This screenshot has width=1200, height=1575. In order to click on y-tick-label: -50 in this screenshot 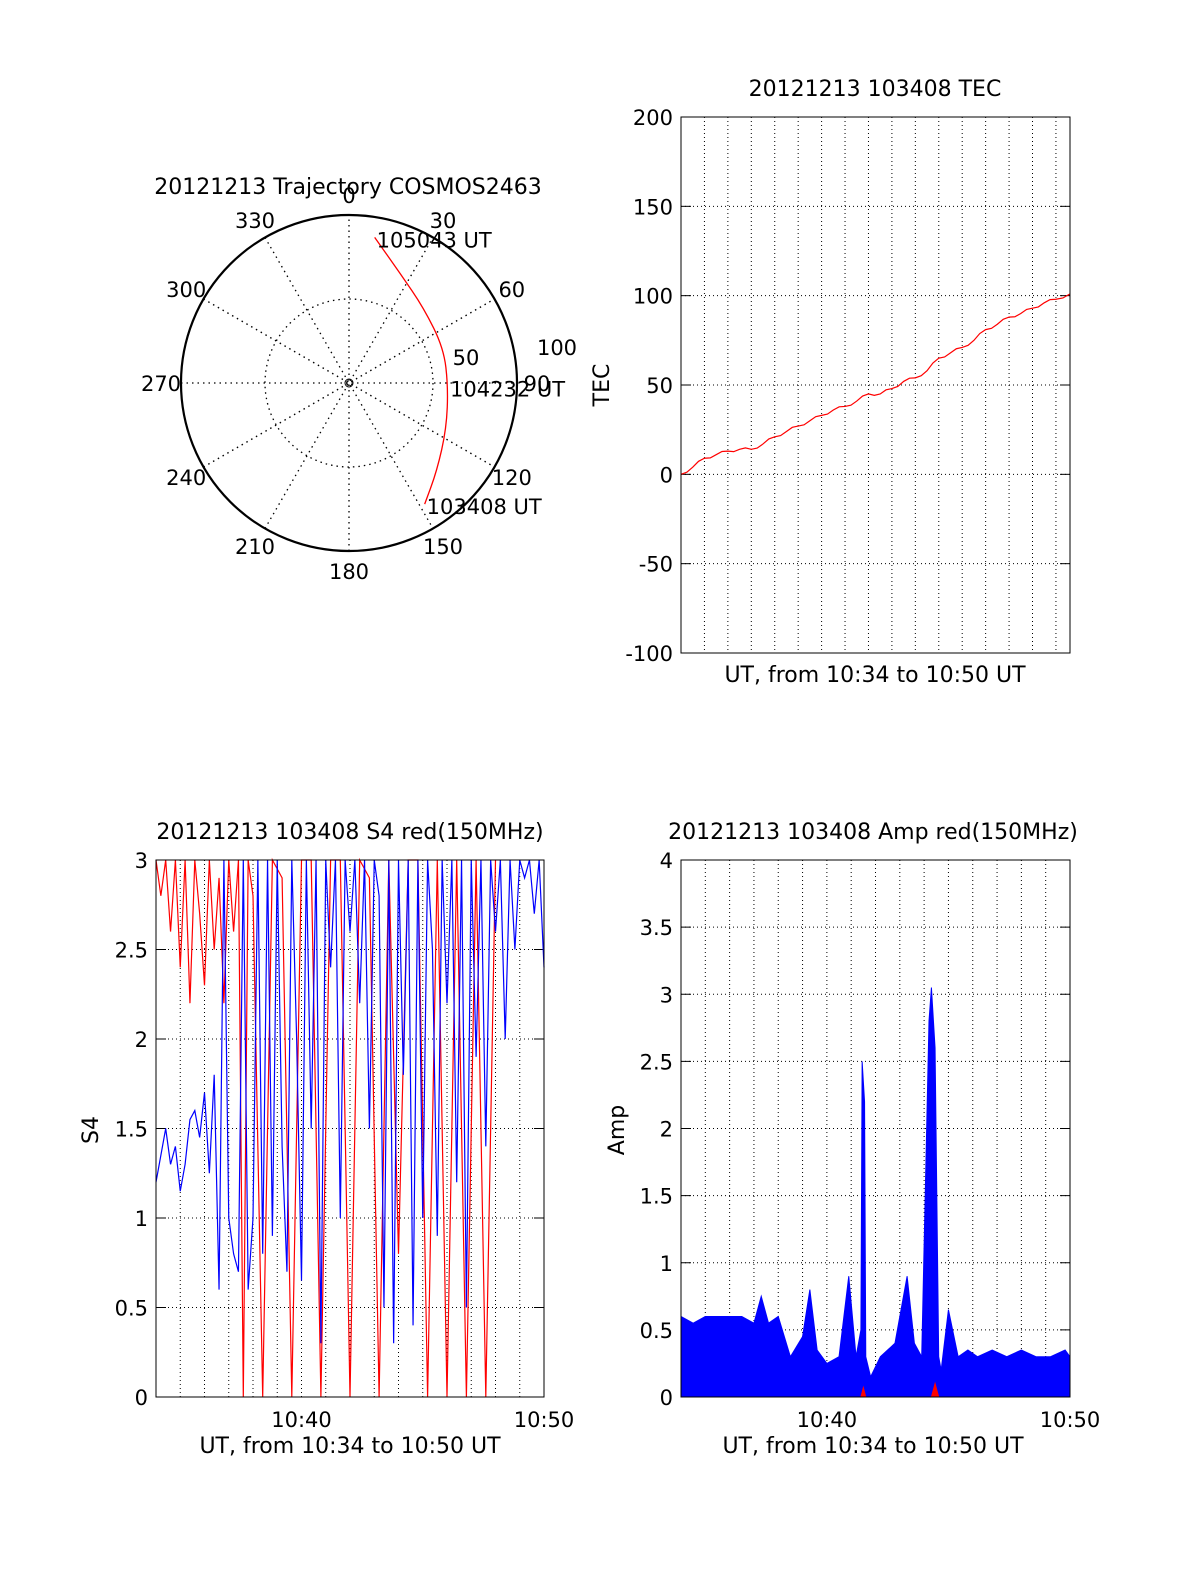, I will do `click(656, 565)`.